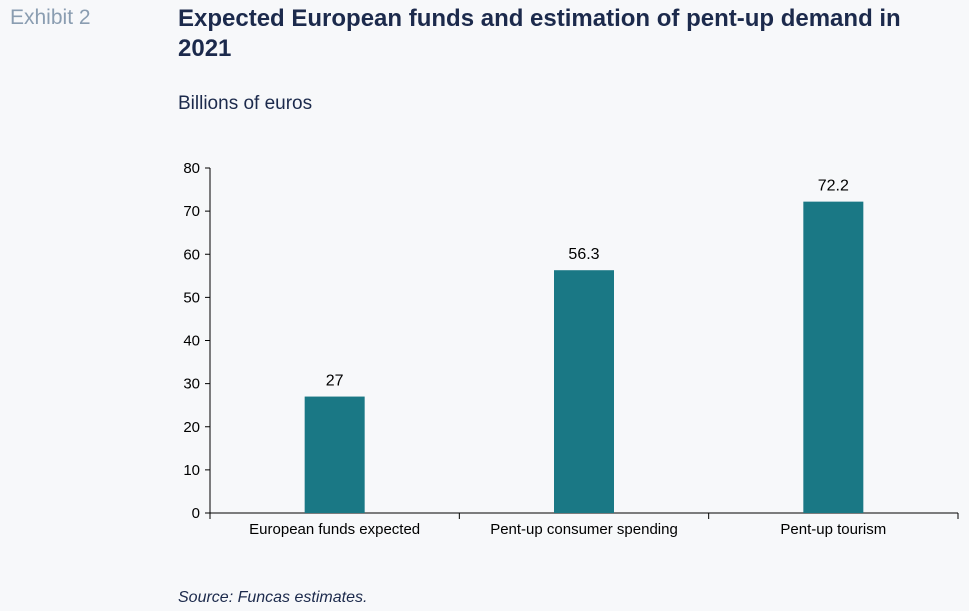  I want to click on bar-value-label: 27, so click(335, 381).